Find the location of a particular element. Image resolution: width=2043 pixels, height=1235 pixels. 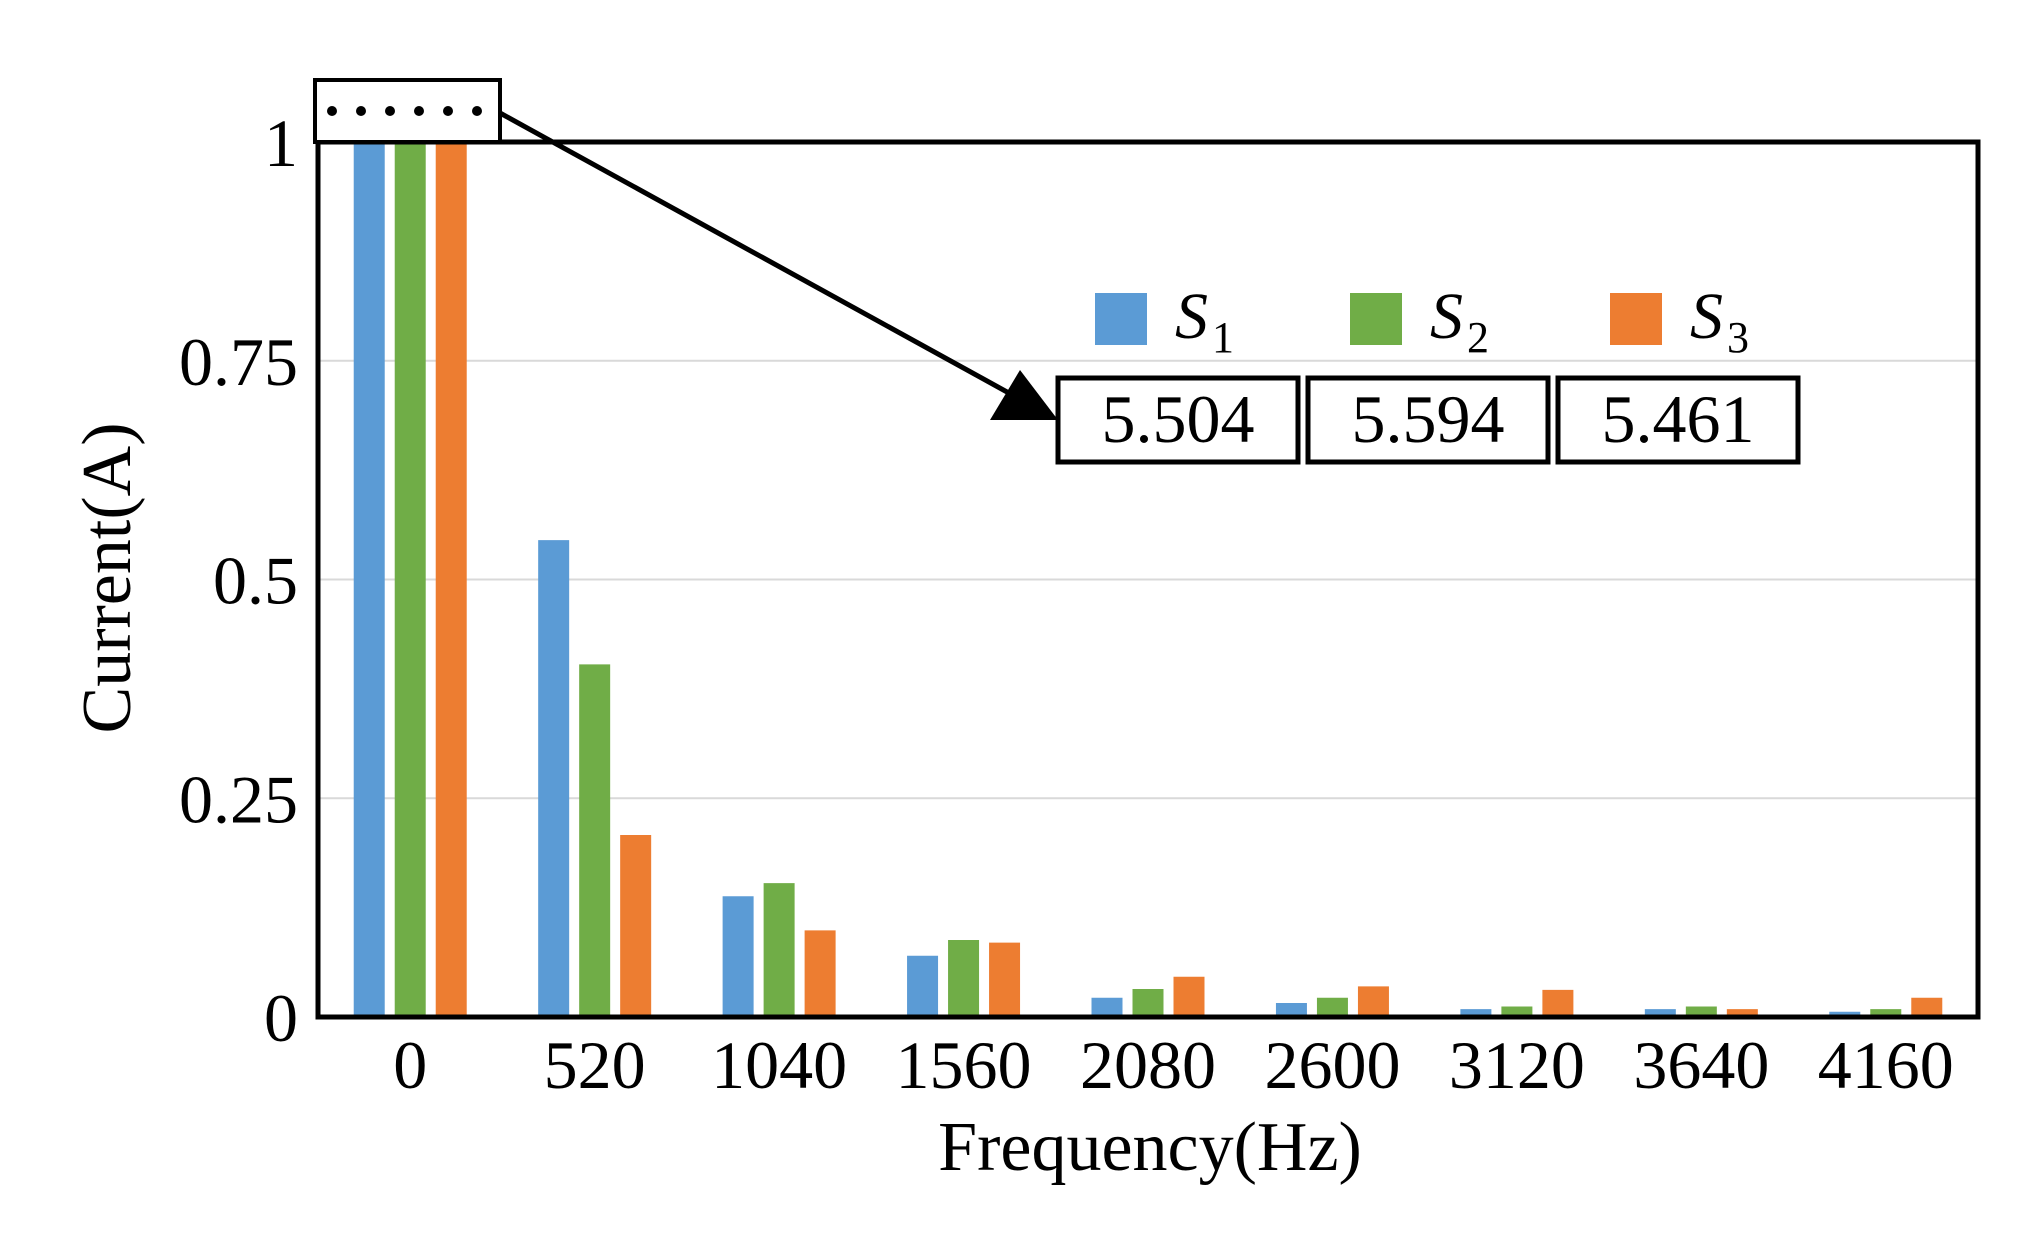

callout-value-3: 5.461 is located at coordinates (1678, 419).